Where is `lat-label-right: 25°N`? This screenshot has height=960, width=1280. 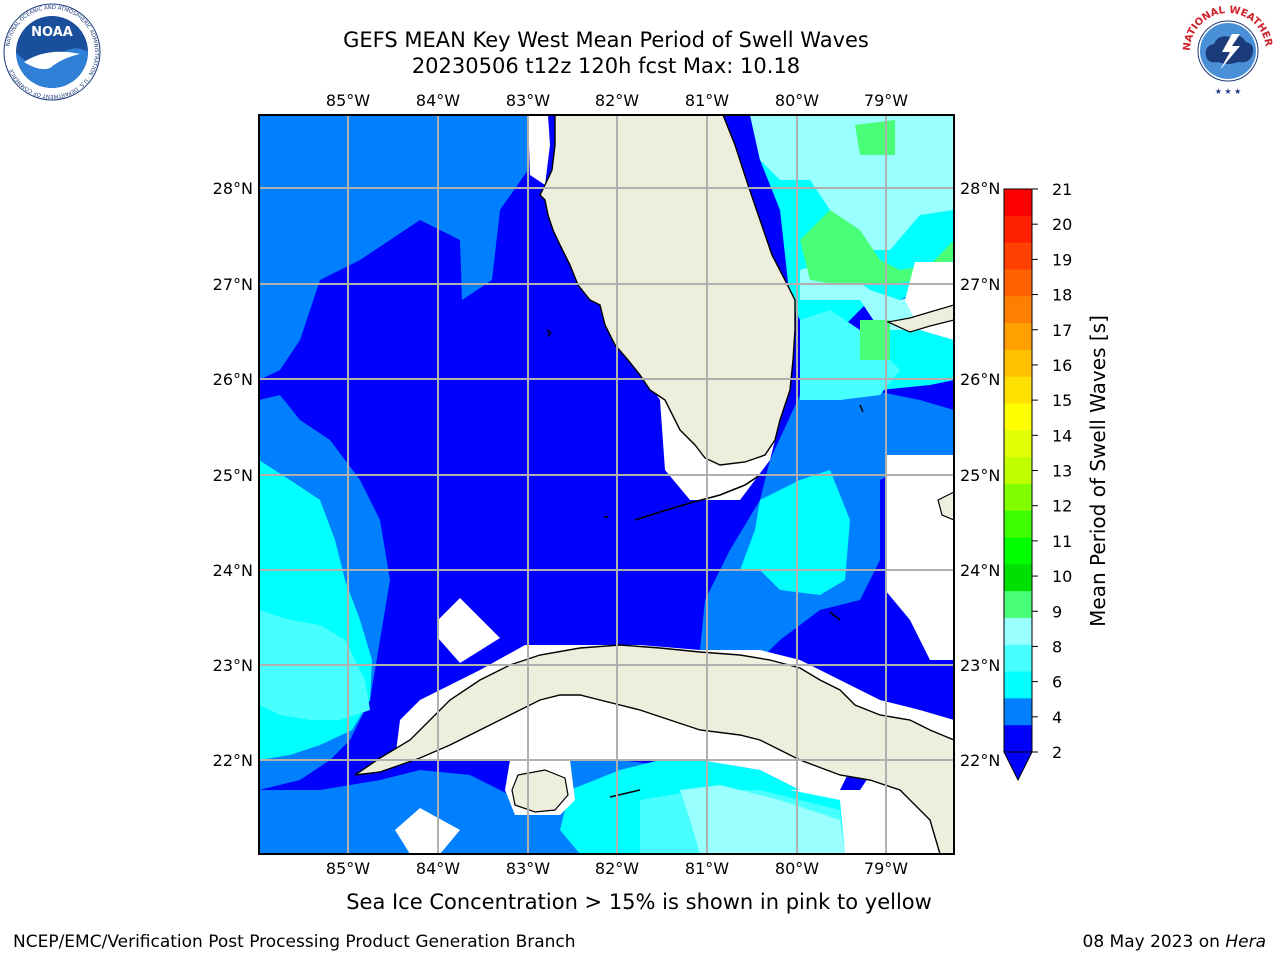
lat-label-right: 25°N is located at coordinates (980, 475).